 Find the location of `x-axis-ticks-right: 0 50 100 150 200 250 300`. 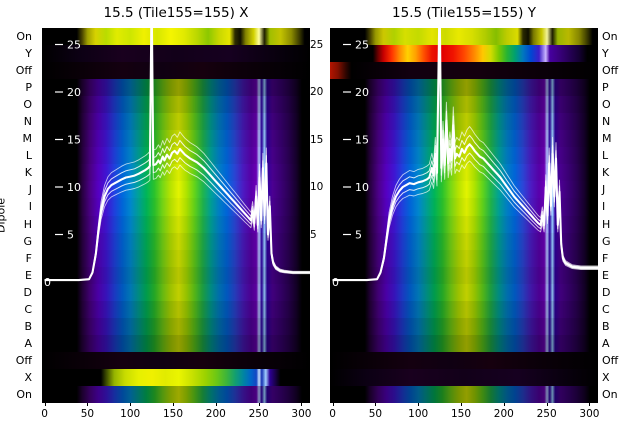

x-axis-ticks-right: 0 50 100 150 200 250 300 is located at coordinates (464, 415).